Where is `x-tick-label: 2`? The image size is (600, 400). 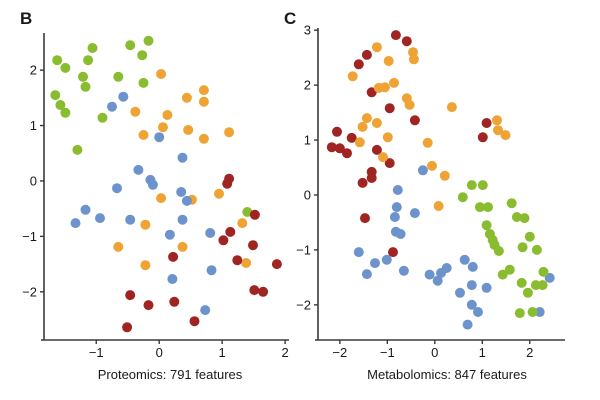 x-tick-label: 2 is located at coordinates (529, 352).